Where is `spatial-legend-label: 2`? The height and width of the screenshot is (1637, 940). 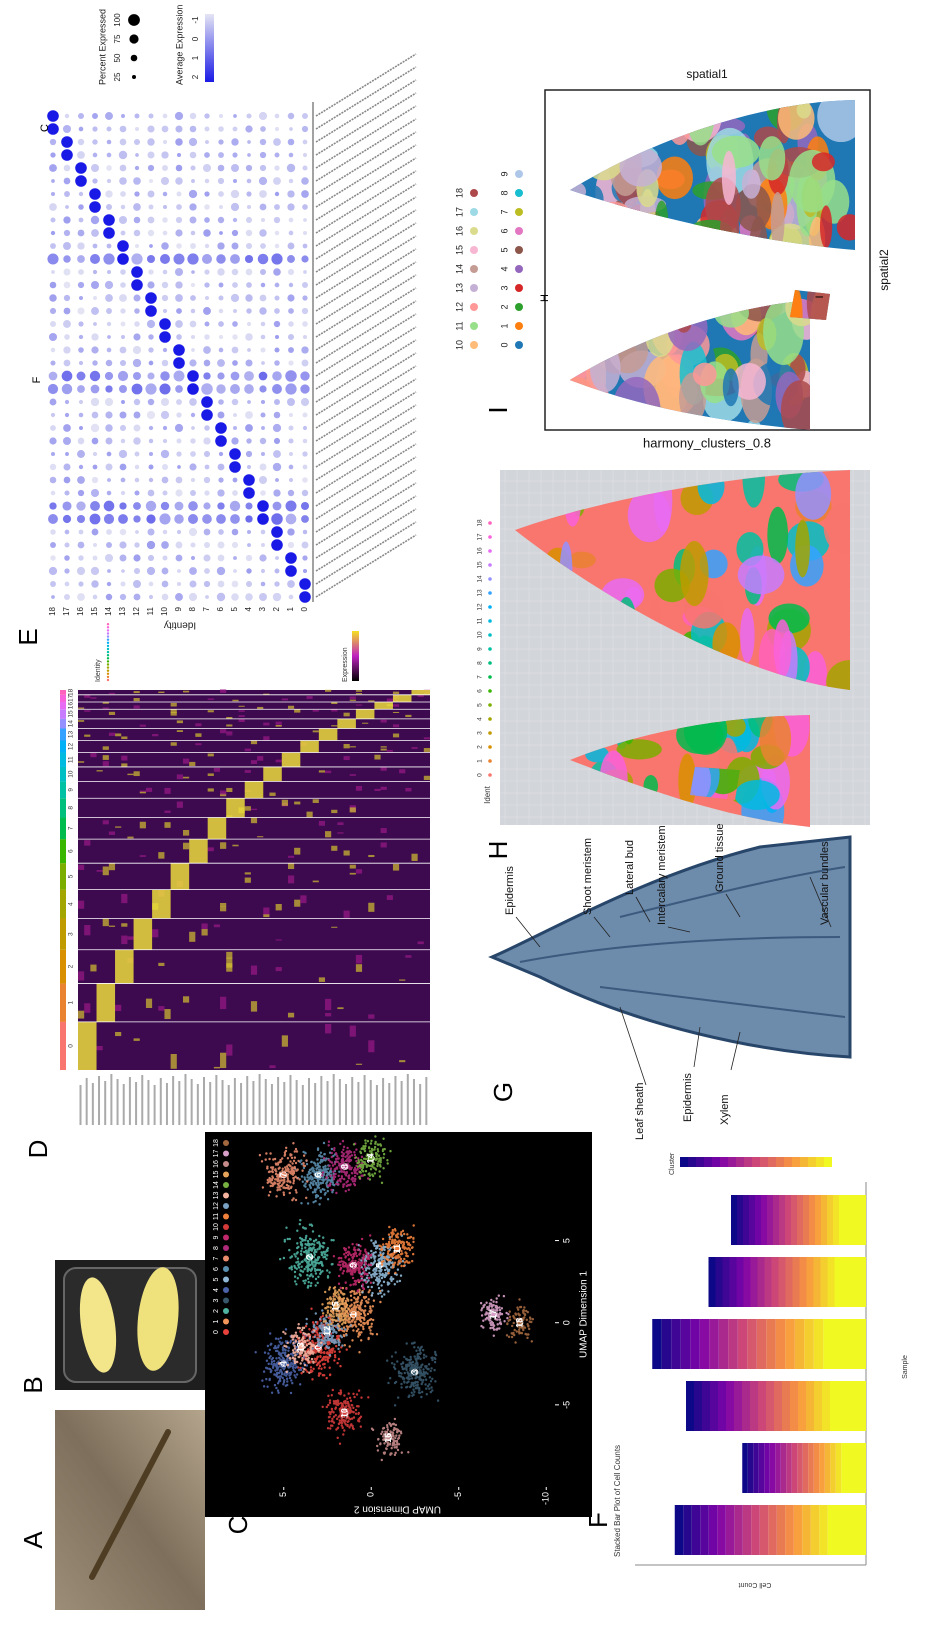 spatial-legend-label: 2 is located at coordinates (480, 747).